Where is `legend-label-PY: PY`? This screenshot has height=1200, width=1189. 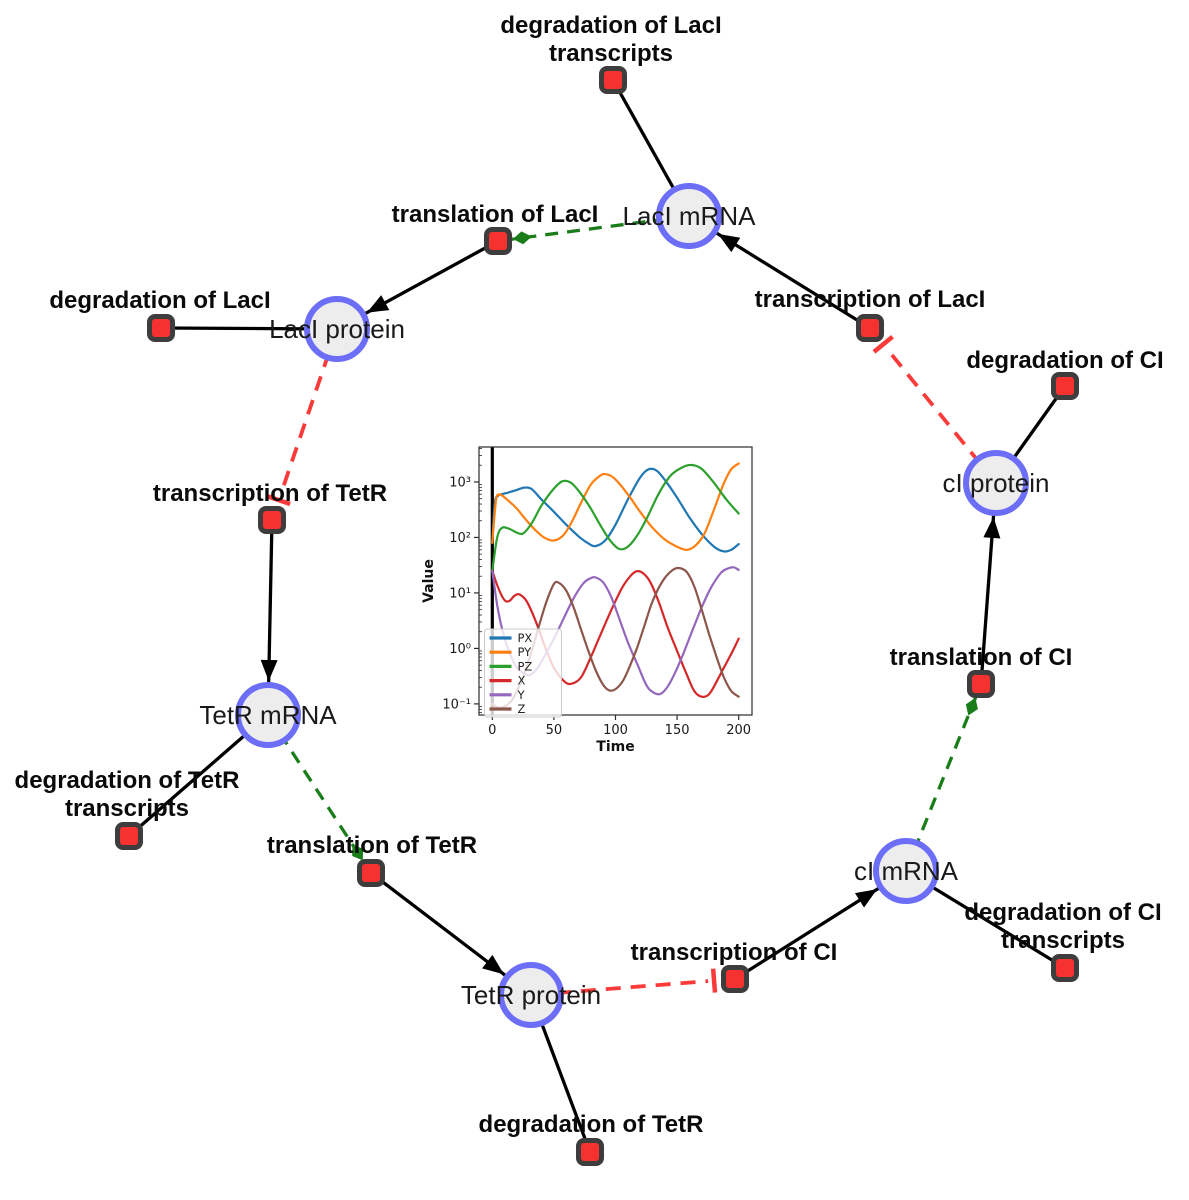
legend-label-PY: PY is located at coordinates (525, 652).